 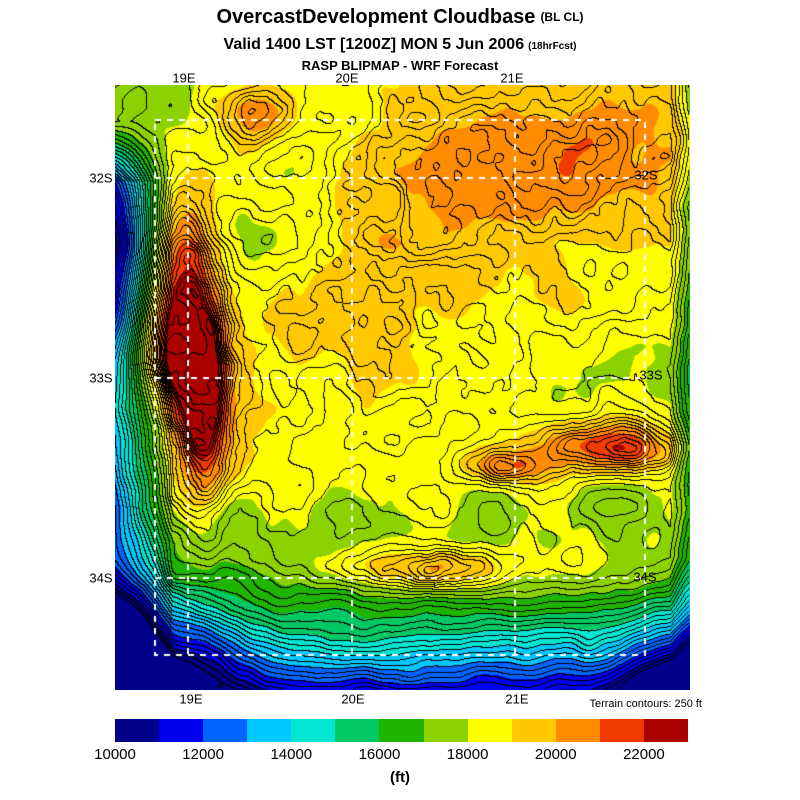 I want to click on lat-label-left-34s: 34S, so click(x=101, y=578).